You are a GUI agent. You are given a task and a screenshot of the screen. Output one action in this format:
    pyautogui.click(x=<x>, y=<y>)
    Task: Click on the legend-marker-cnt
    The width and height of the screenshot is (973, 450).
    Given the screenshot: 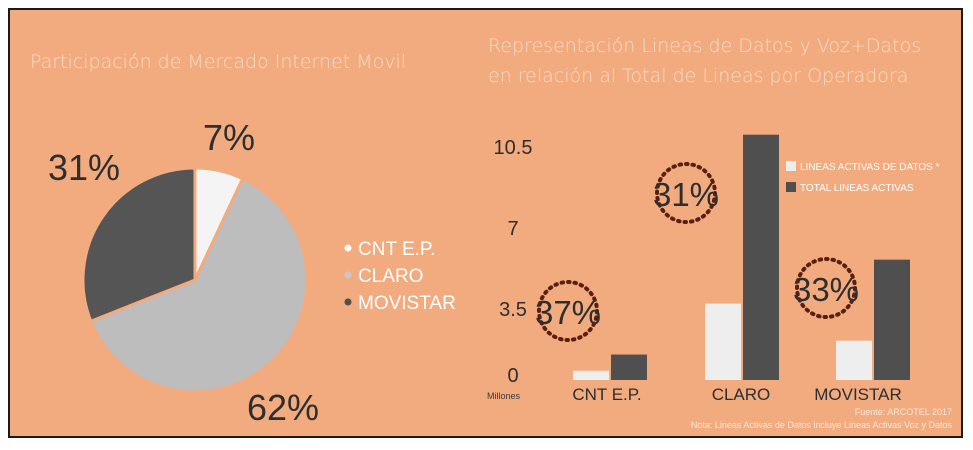 What is the action you would take?
    pyautogui.click(x=348, y=248)
    